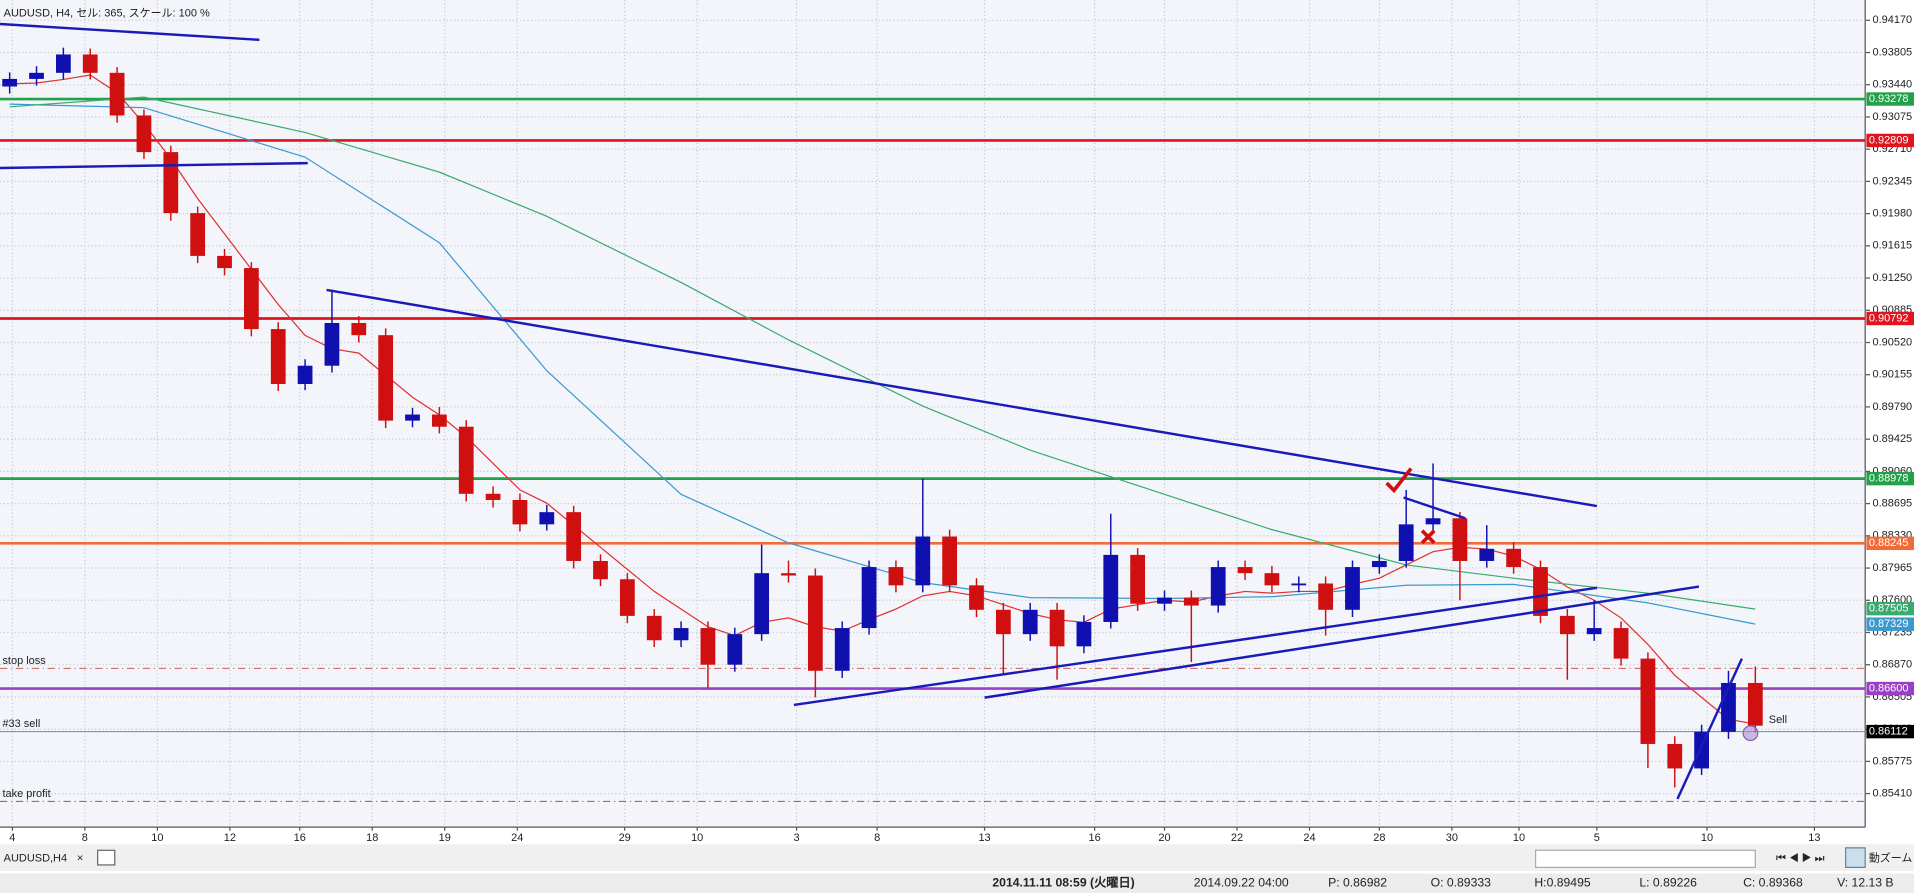 This screenshot has height=893, width=1914. Describe the element at coordinates (1778, 720) in the screenshot. I see `marker-label: Sell` at that location.